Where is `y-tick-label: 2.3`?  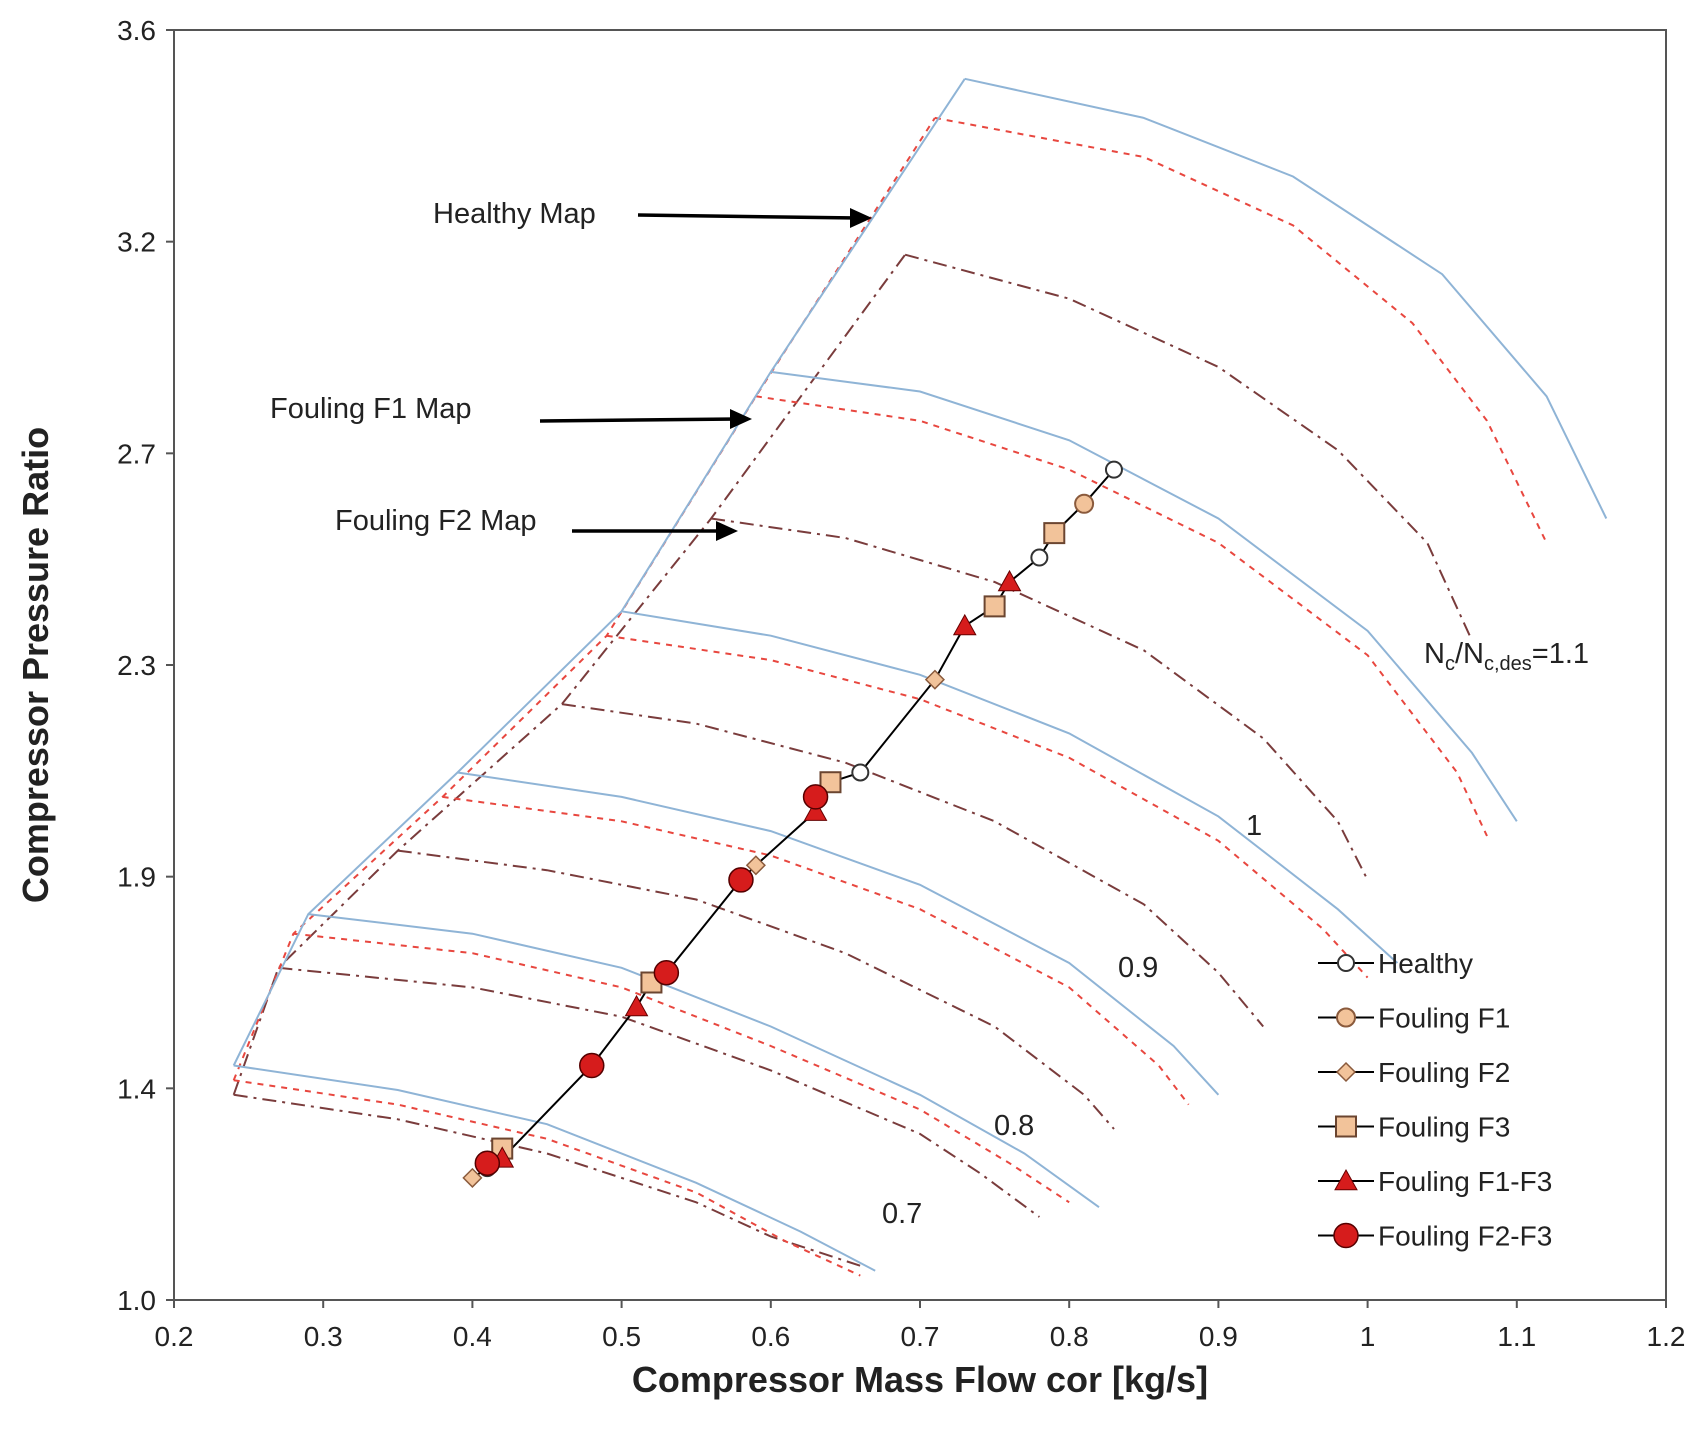 y-tick-label: 2.3 is located at coordinates (136, 665).